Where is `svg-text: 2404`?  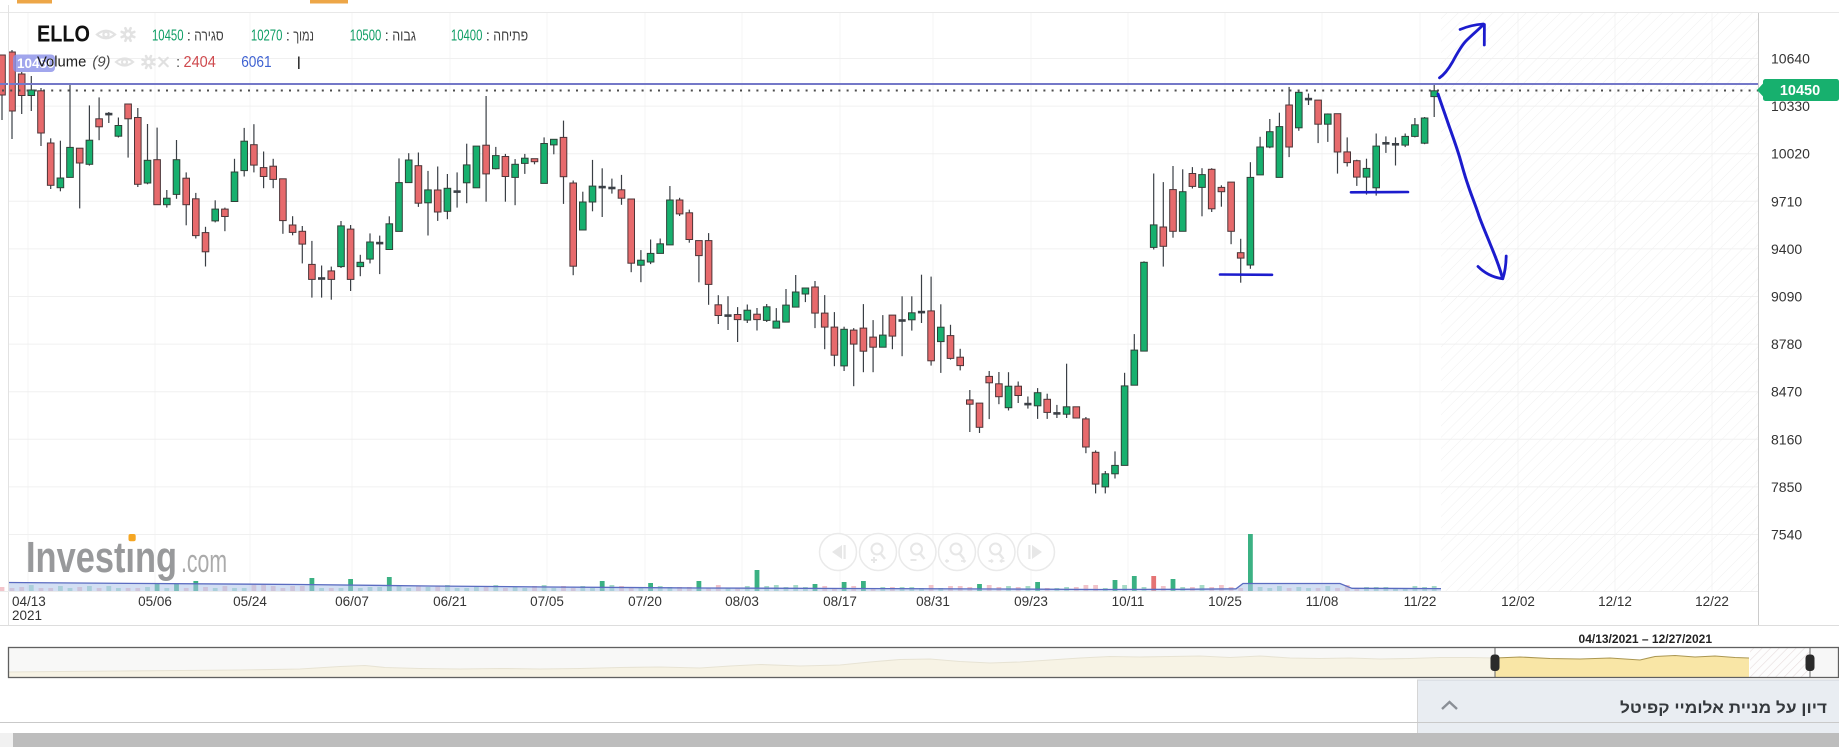 svg-text: 2404 is located at coordinates (200, 62).